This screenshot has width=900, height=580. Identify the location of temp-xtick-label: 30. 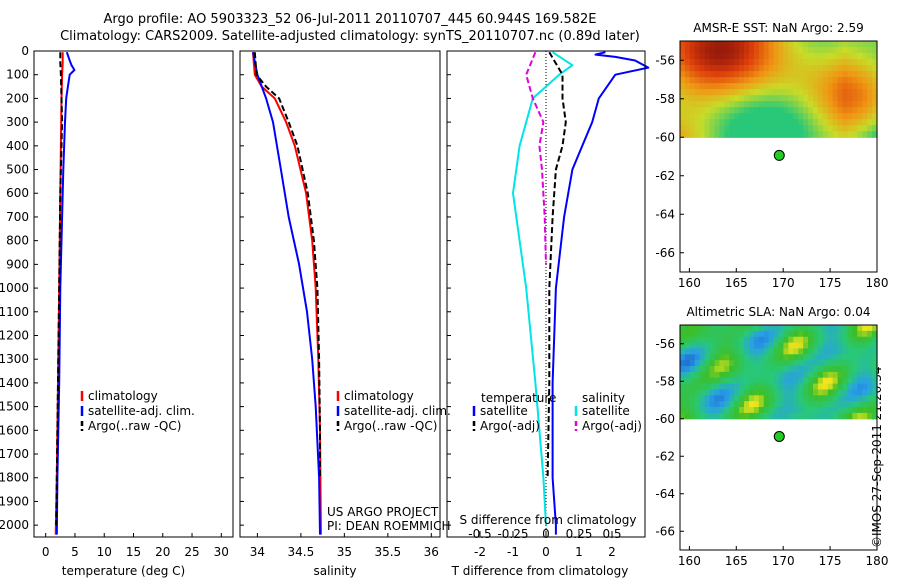
(221, 552).